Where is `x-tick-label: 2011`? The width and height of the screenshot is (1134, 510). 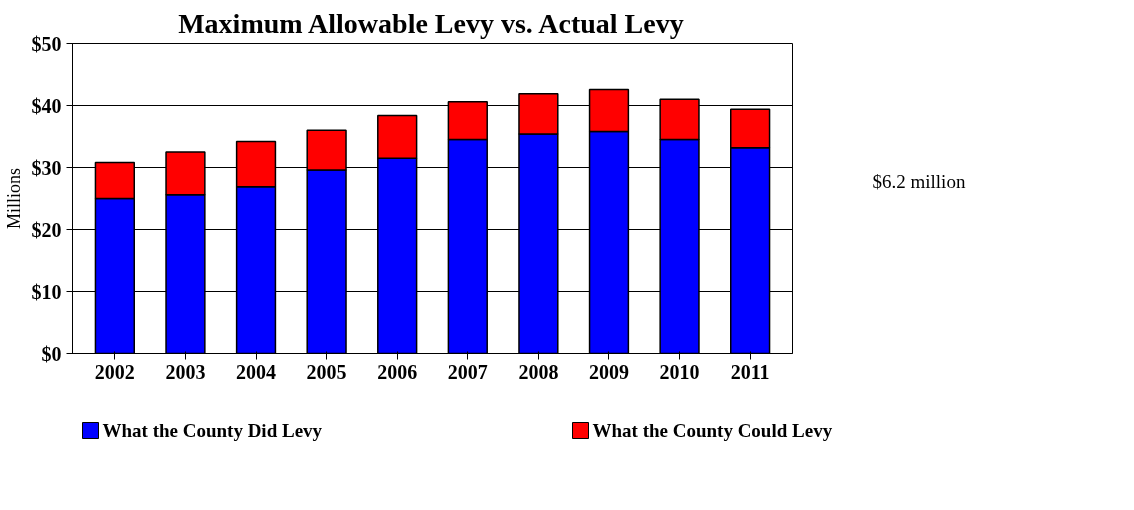 x-tick-label: 2011 is located at coordinates (750, 371).